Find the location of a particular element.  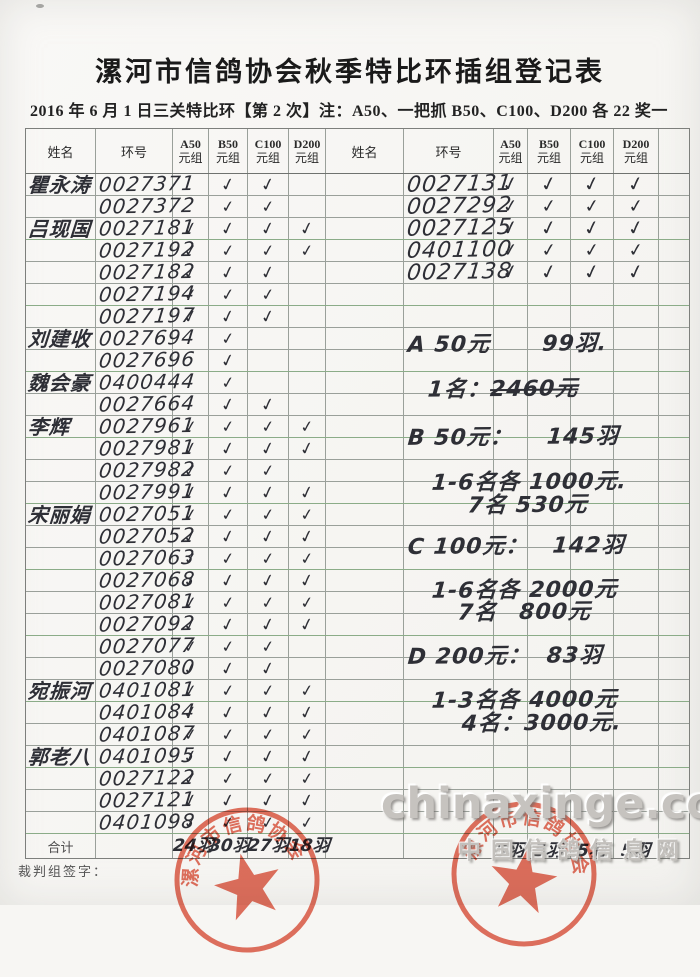

ring-cell: 0027131 is located at coordinates (459, 184).